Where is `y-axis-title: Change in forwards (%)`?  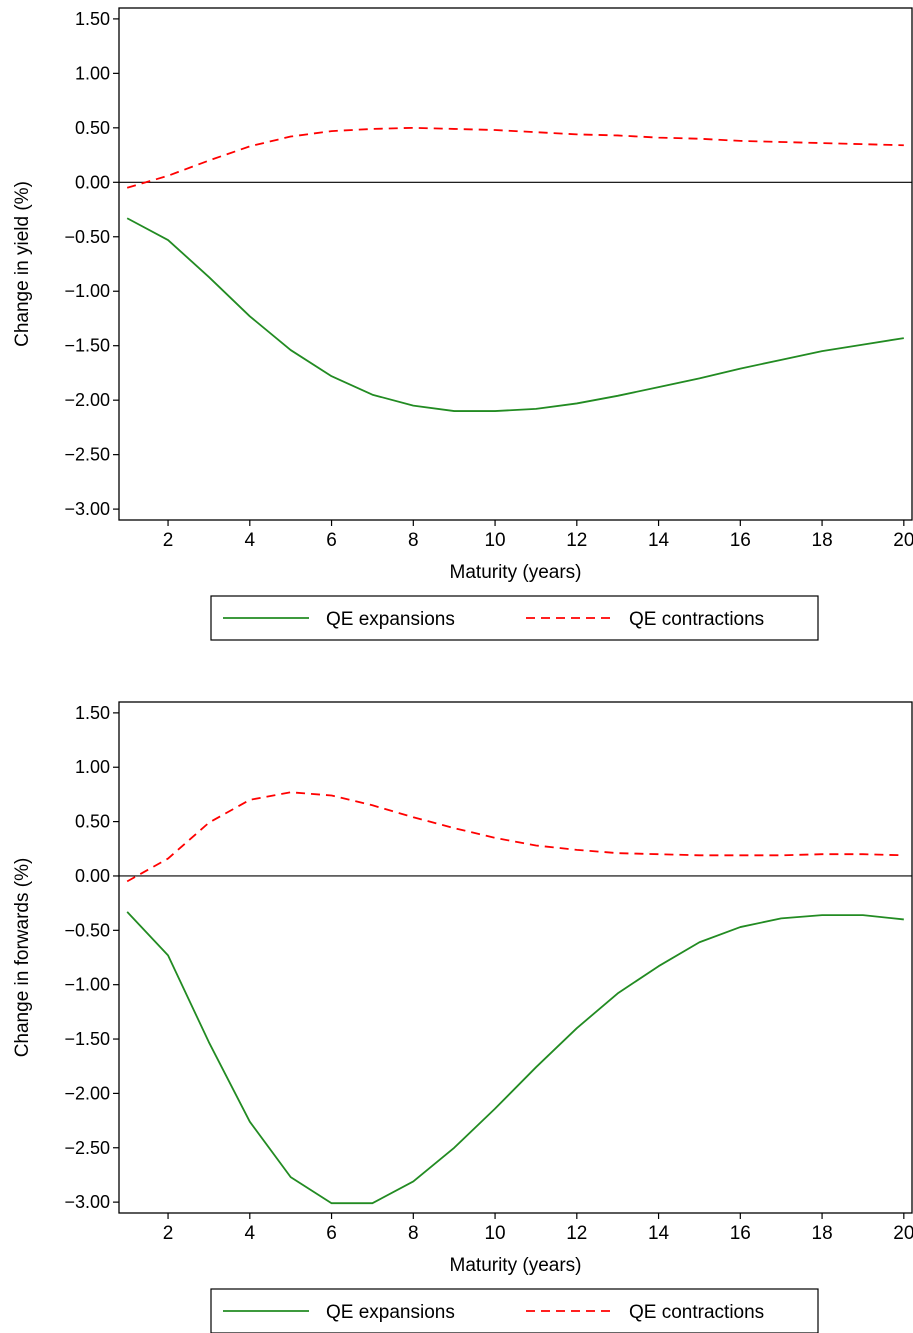 y-axis-title: Change in forwards (%) is located at coordinates (22, 958).